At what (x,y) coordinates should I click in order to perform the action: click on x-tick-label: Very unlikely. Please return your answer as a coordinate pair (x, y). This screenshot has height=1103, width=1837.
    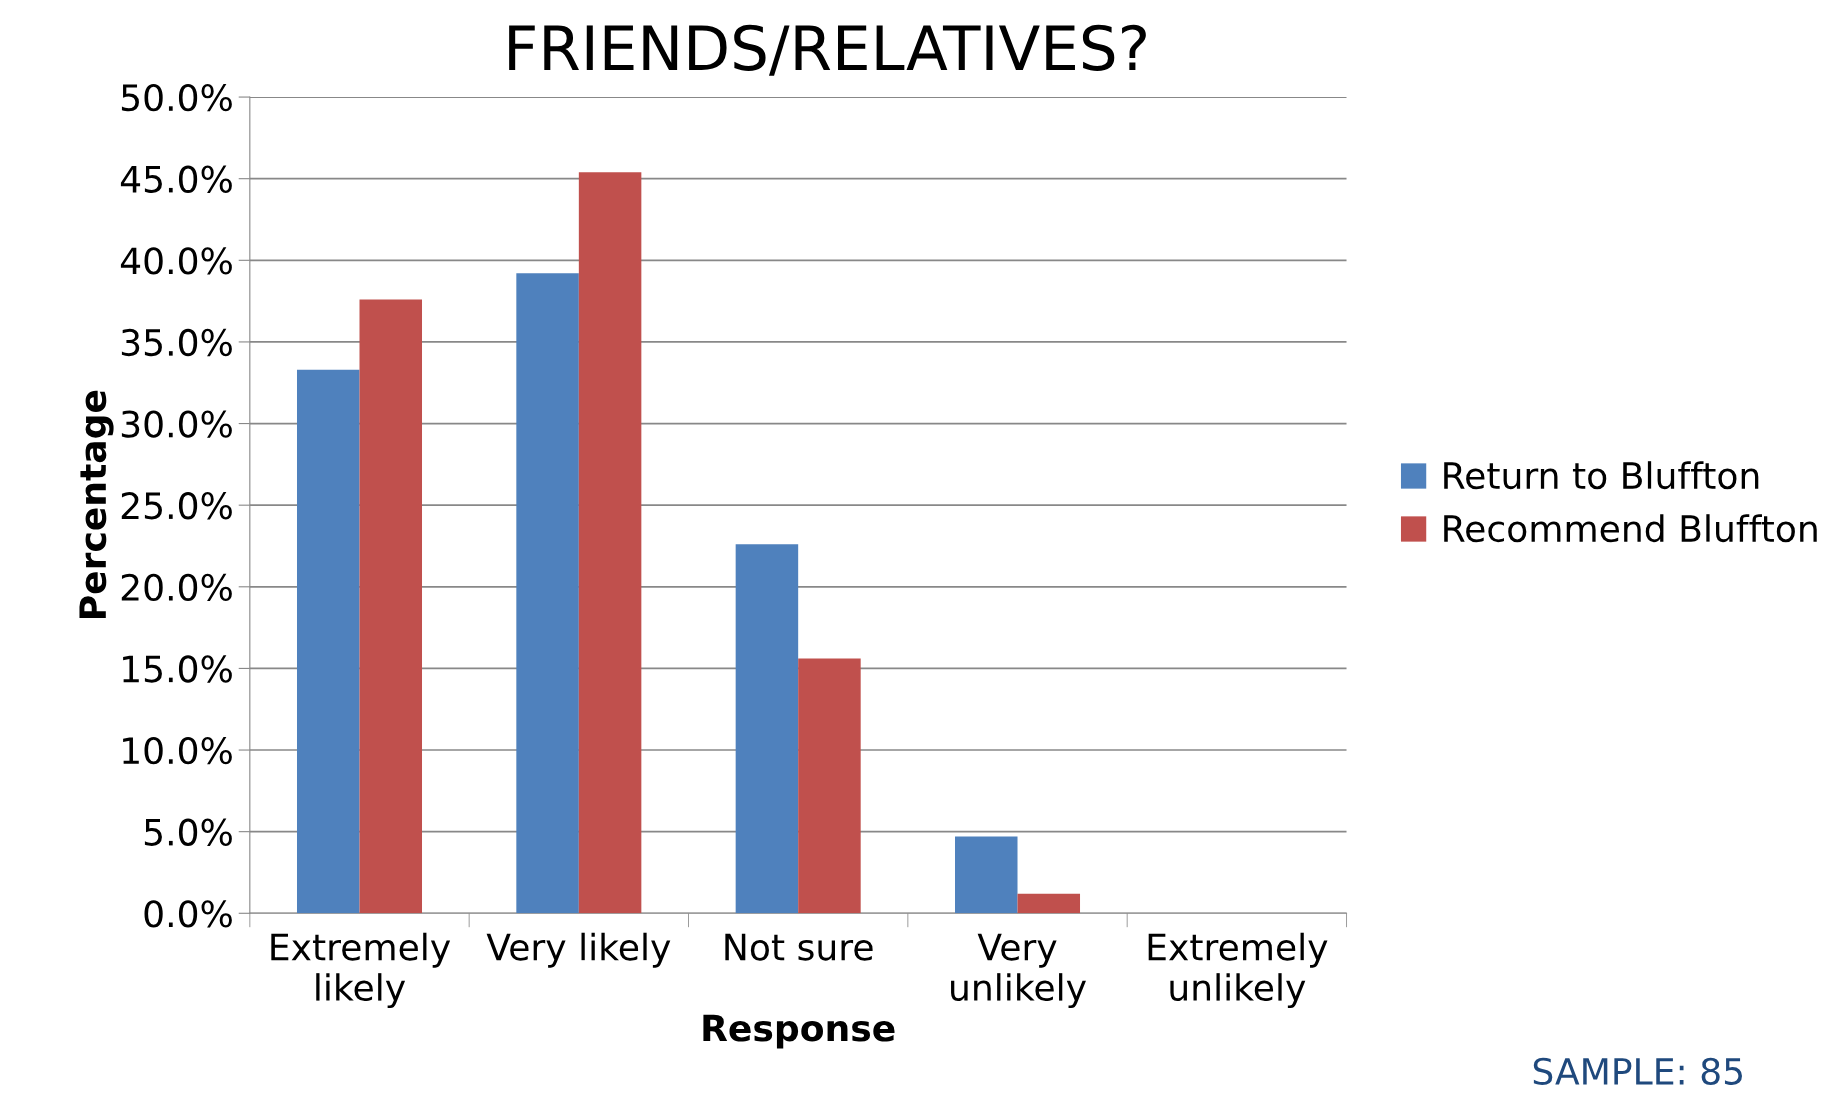
    Looking at the image, I should click on (1018, 971).